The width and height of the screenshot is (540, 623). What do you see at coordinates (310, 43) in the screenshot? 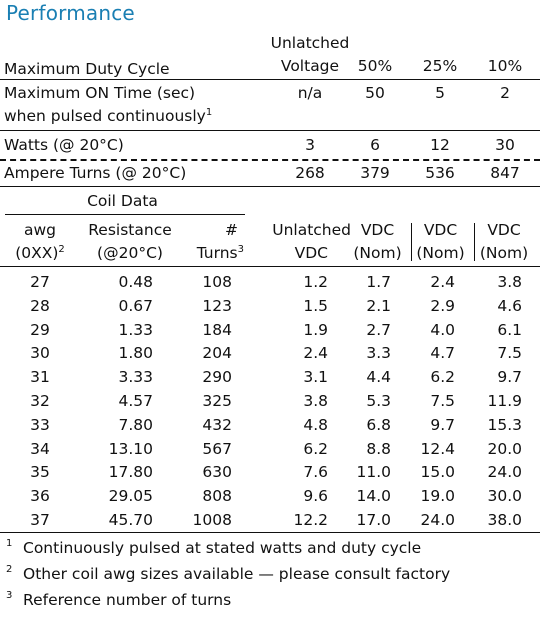
I see `unlatched-head: Unlatched` at bounding box center [310, 43].